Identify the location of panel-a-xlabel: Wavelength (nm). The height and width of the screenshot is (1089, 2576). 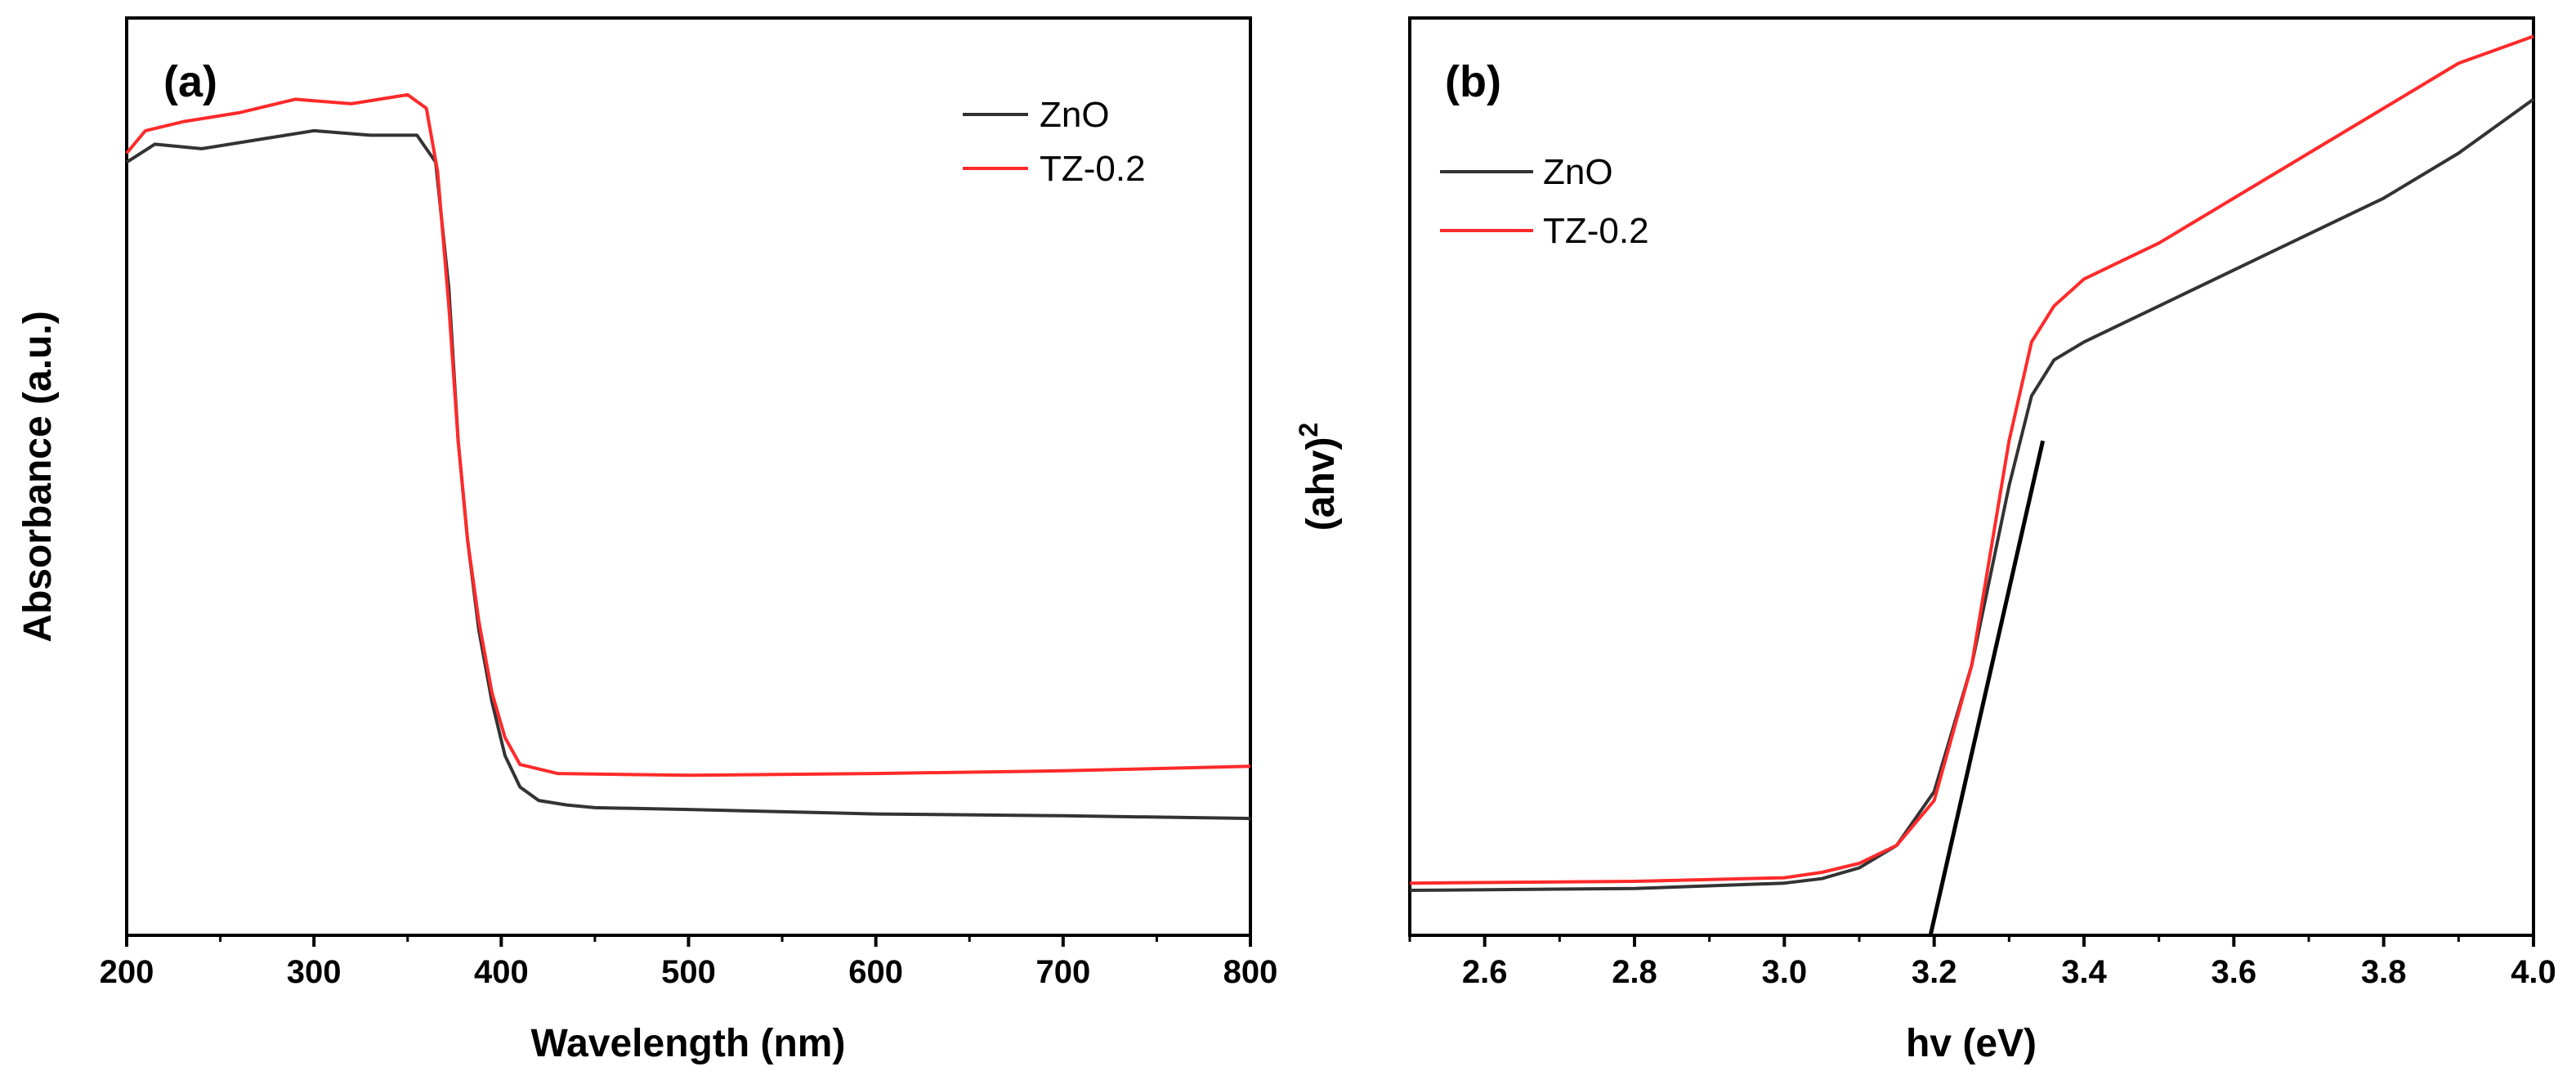
(688, 1043).